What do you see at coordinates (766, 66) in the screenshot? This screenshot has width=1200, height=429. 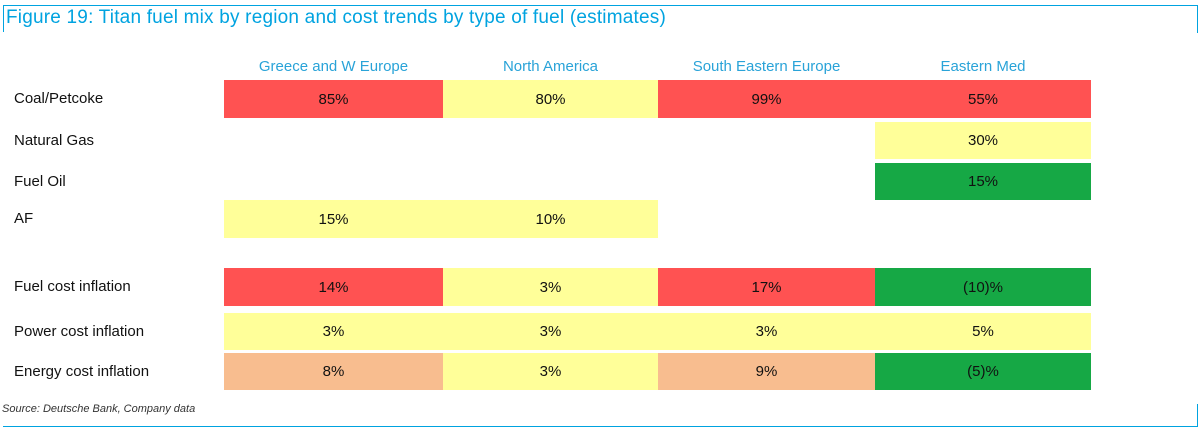 I see `column-header-2: South Eastern Europe` at bounding box center [766, 66].